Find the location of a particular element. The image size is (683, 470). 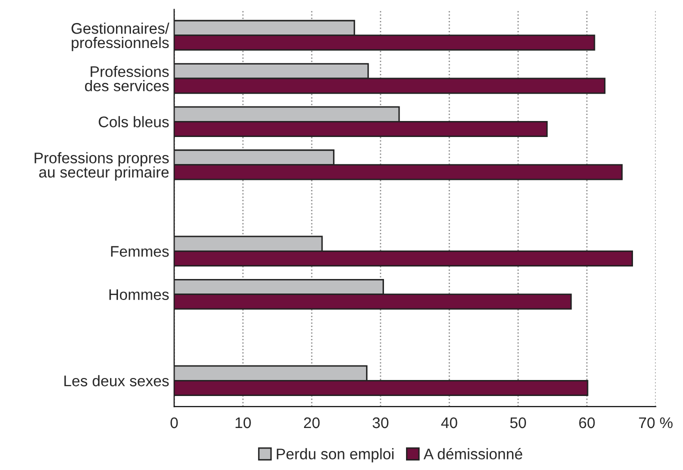

x-tick-label: 20 is located at coordinates (312, 422).